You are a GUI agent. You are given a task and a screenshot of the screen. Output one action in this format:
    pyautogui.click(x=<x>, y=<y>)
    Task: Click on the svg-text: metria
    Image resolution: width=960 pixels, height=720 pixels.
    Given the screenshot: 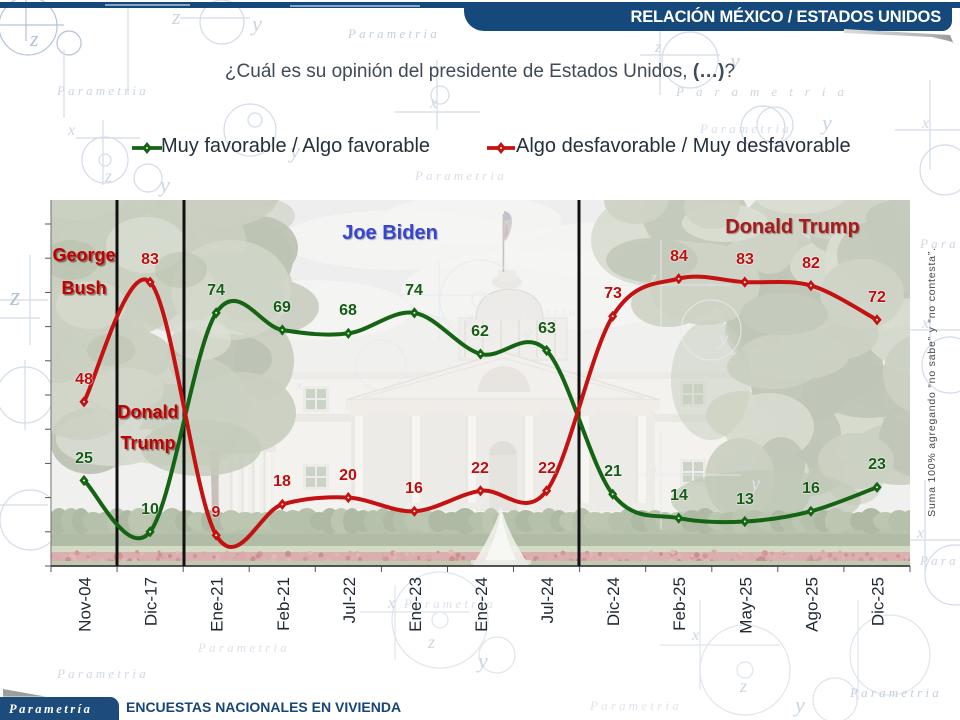 What is the action you would take?
    pyautogui.click(x=148, y=418)
    